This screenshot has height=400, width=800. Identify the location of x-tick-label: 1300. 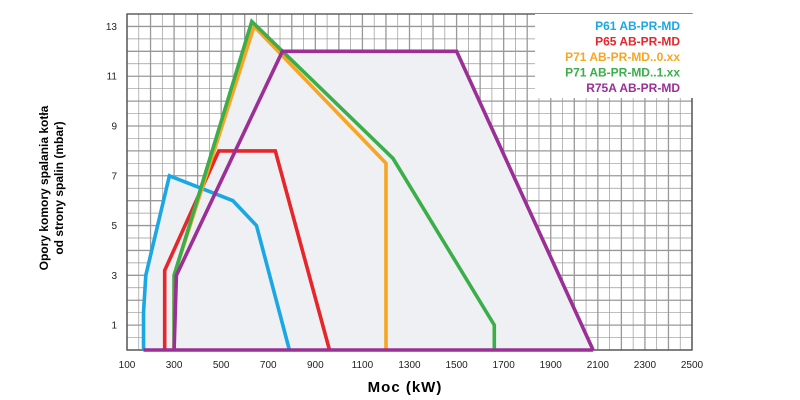
(409, 365).